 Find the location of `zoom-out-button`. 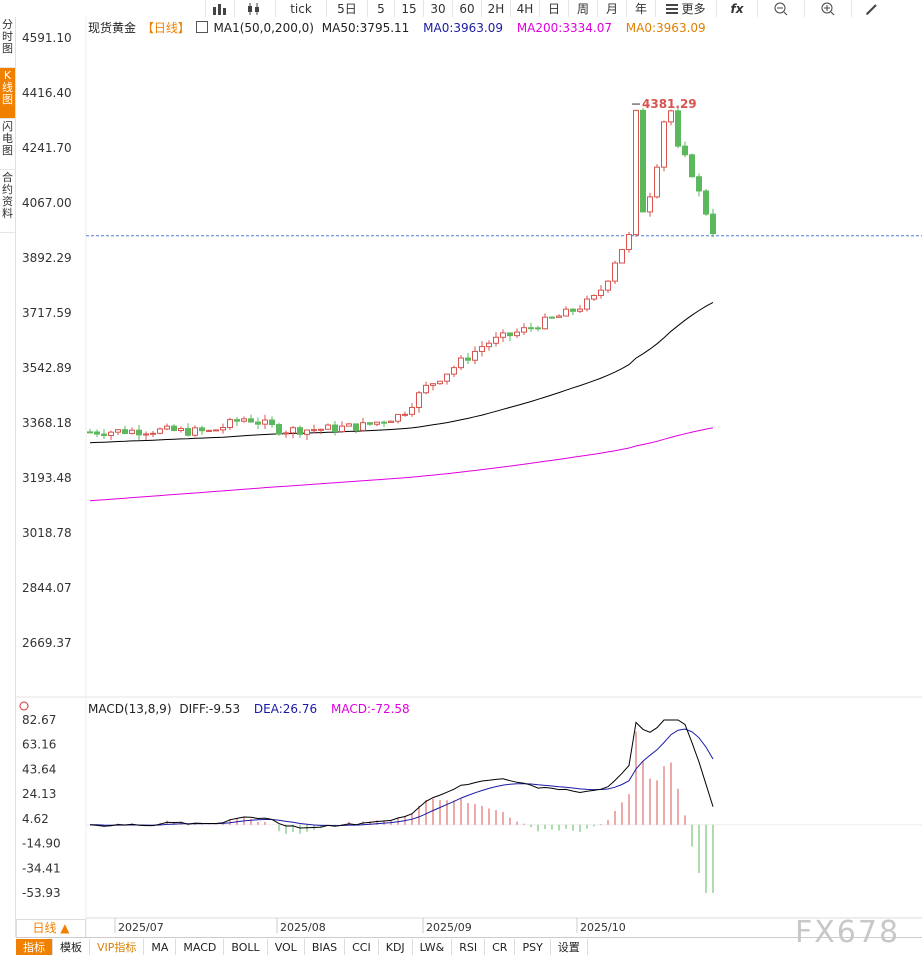

zoom-out-button is located at coordinates (780, 8).